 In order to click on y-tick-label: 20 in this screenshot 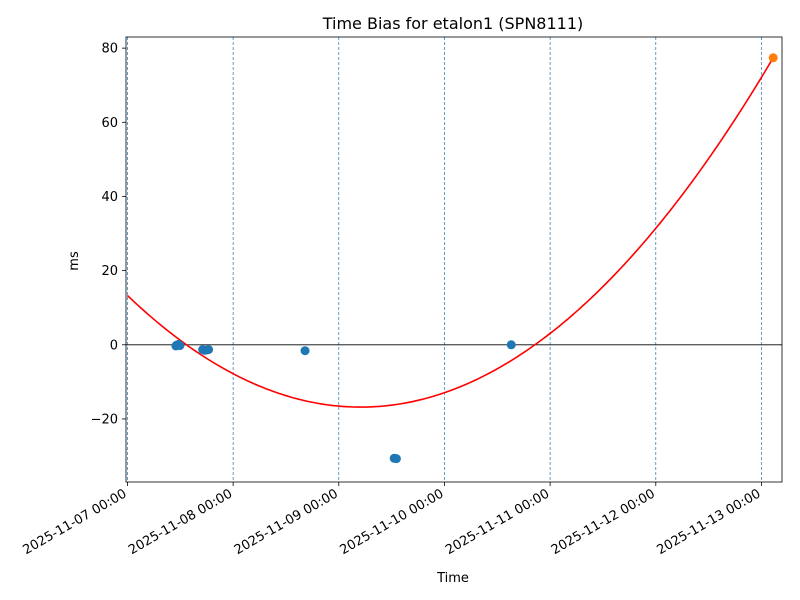, I will do `click(109, 271)`.